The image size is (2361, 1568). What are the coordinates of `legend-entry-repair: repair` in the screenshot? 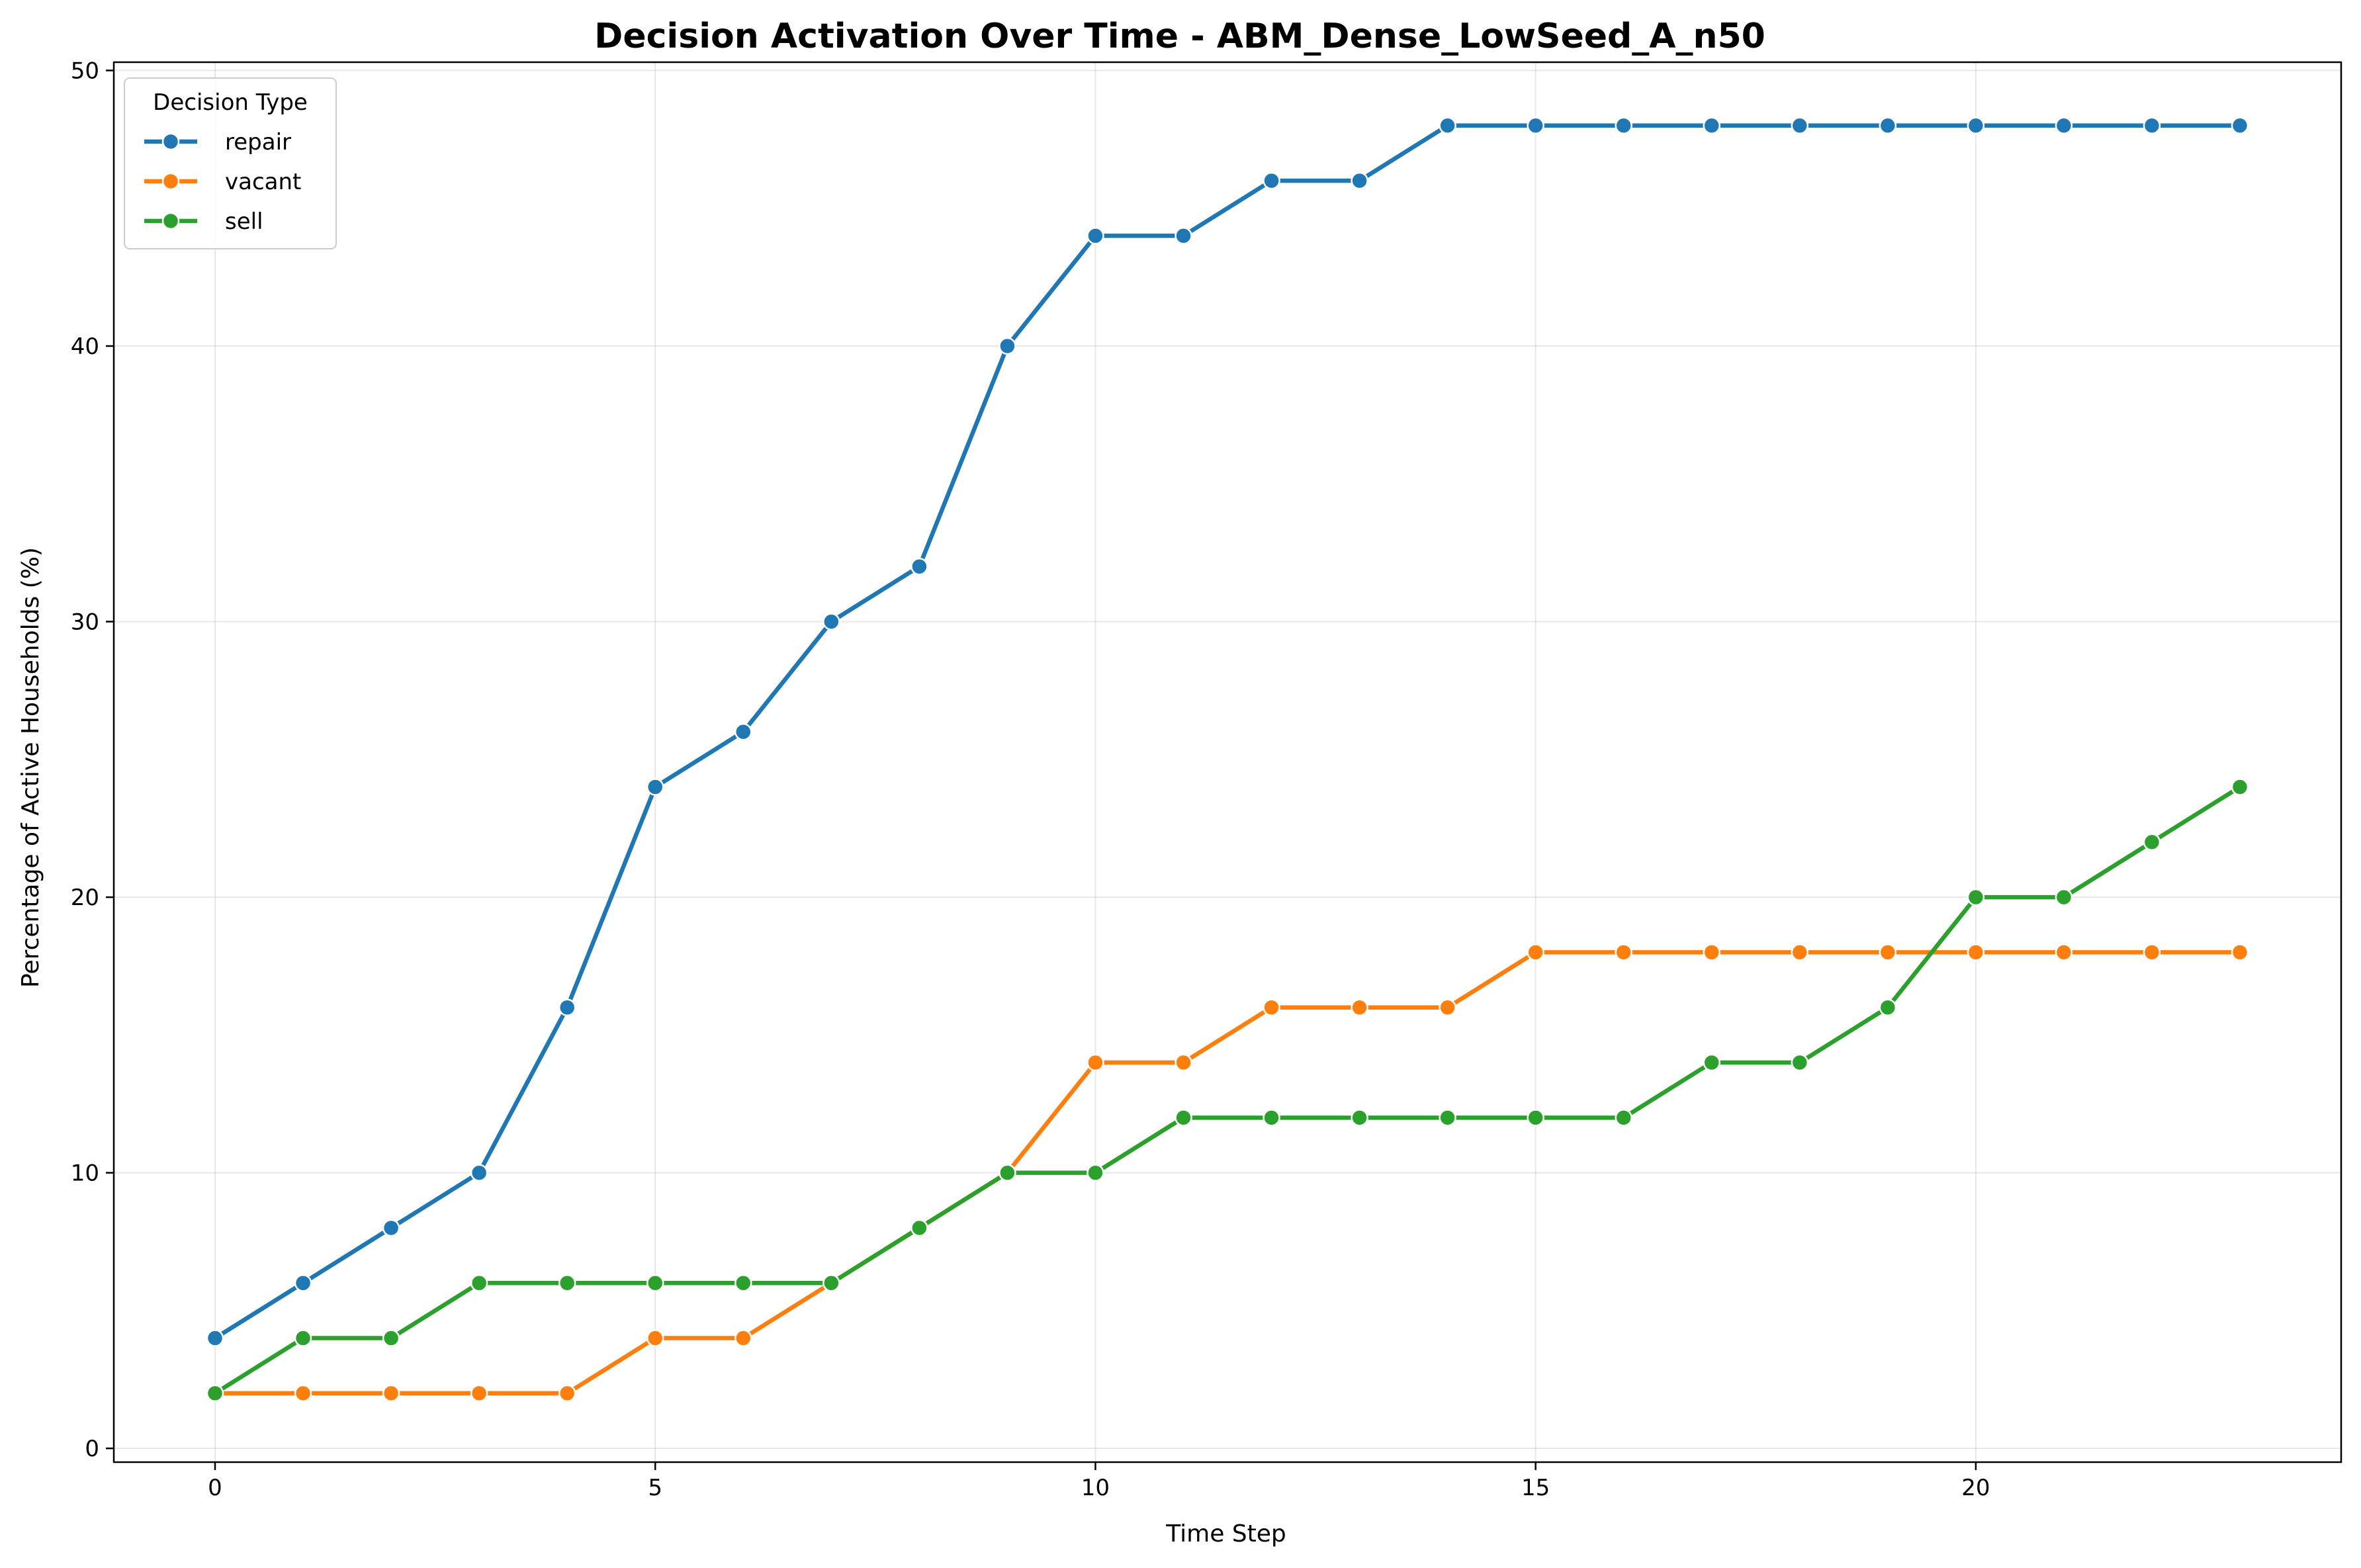 It's located at (217, 142).